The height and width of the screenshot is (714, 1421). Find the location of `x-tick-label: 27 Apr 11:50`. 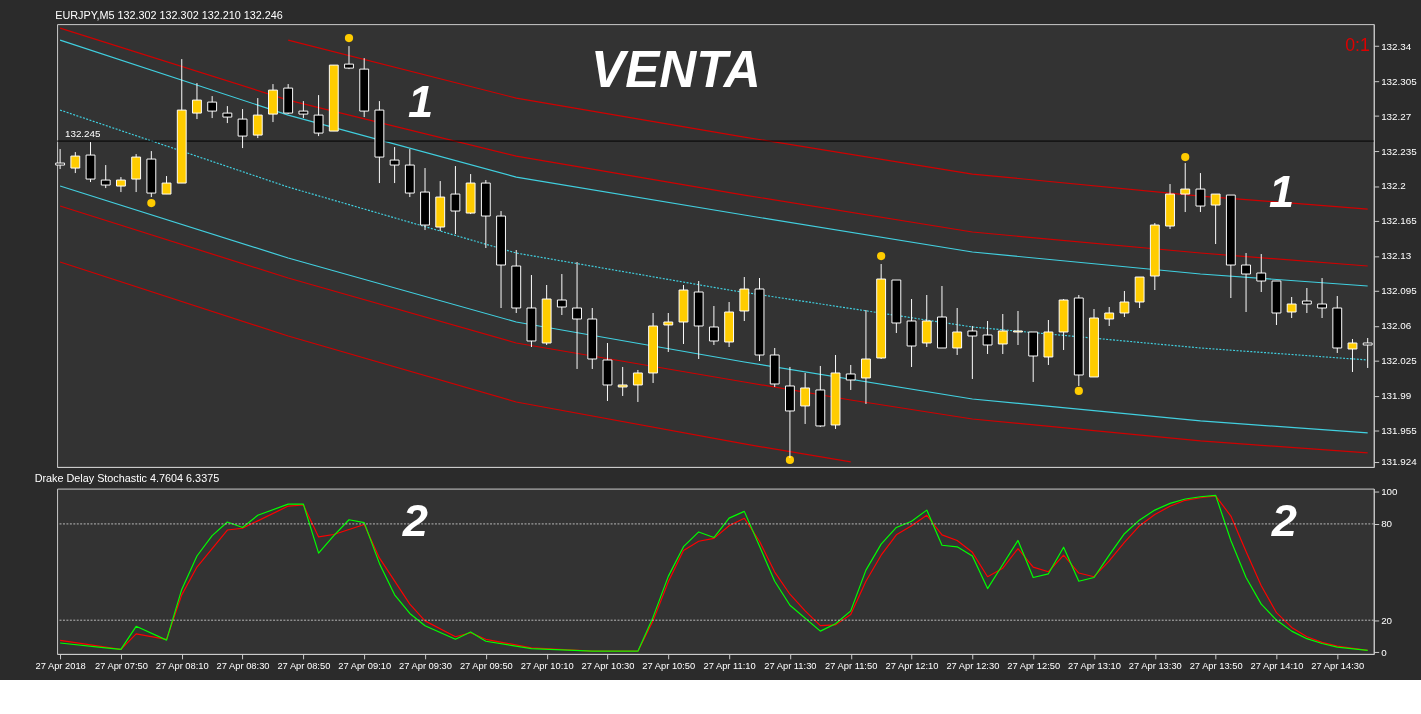

x-tick-label: 27 Apr 11:50 is located at coordinates (851, 666).